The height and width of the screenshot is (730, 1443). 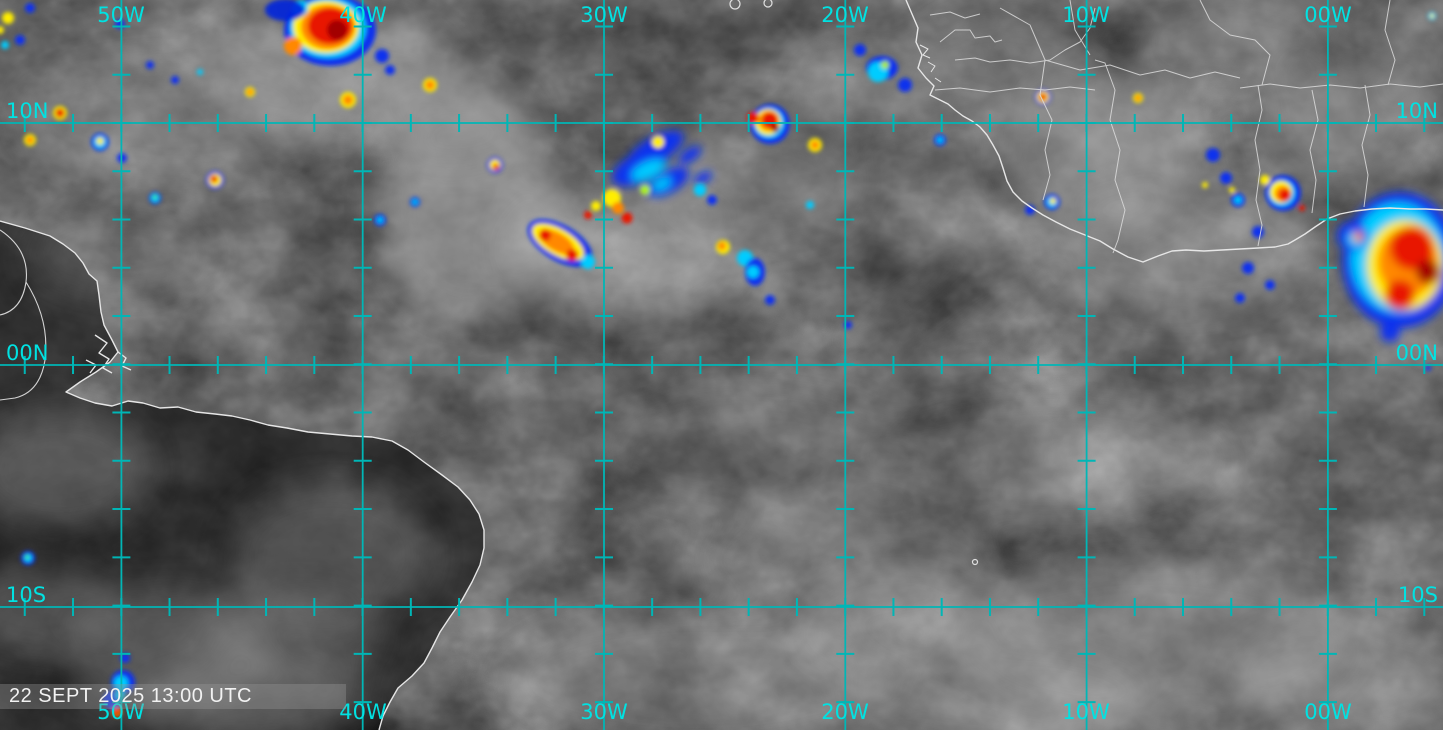 I want to click on timestamp: 22 SEPT 2025 13:00 UTC, so click(x=130, y=696).